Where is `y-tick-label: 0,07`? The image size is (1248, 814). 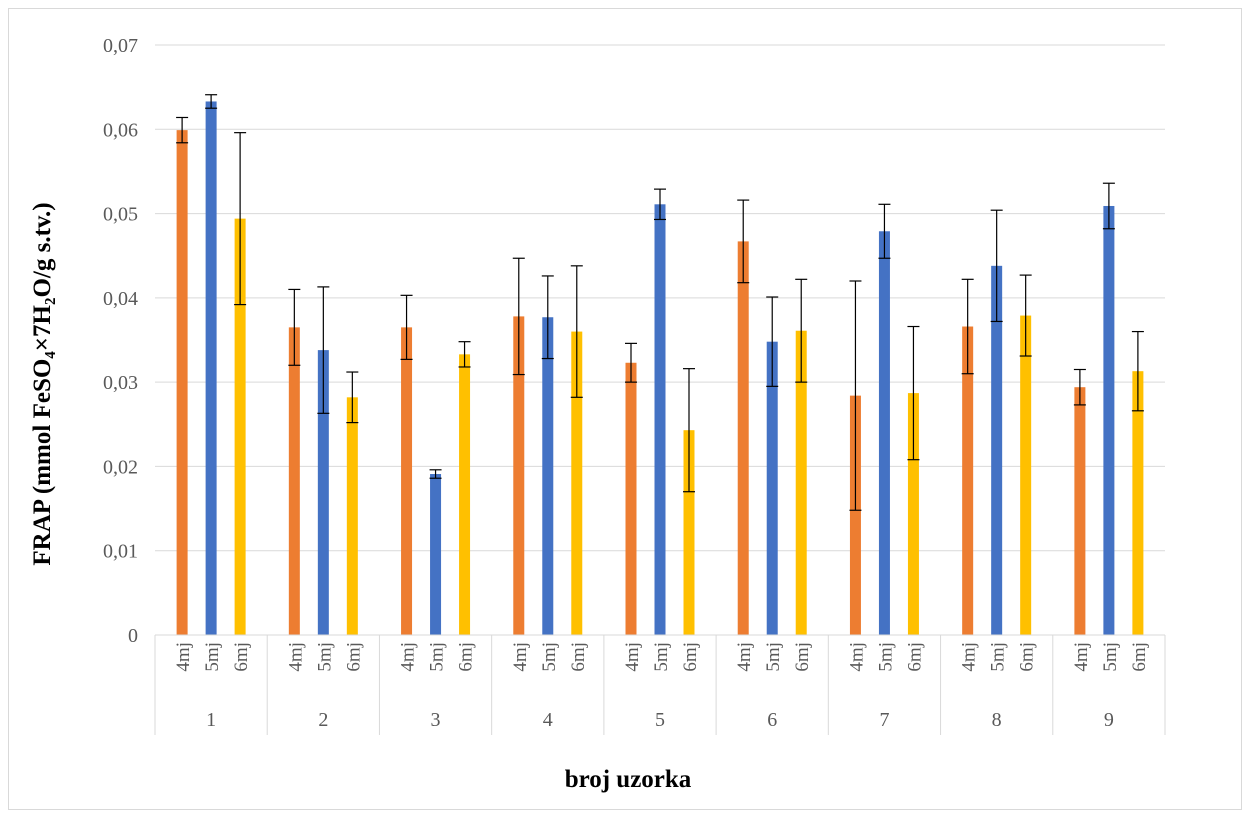 y-tick-label: 0,07 is located at coordinates (120, 46).